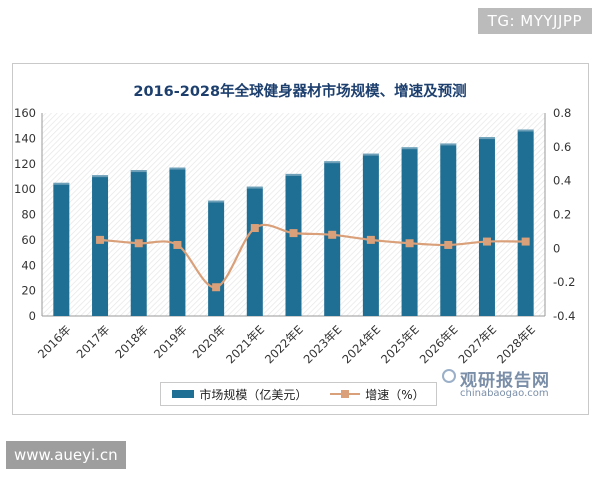  What do you see at coordinates (323, 344) in the screenshot?
I see `x-tick-label: 2023年E` at bounding box center [323, 344].